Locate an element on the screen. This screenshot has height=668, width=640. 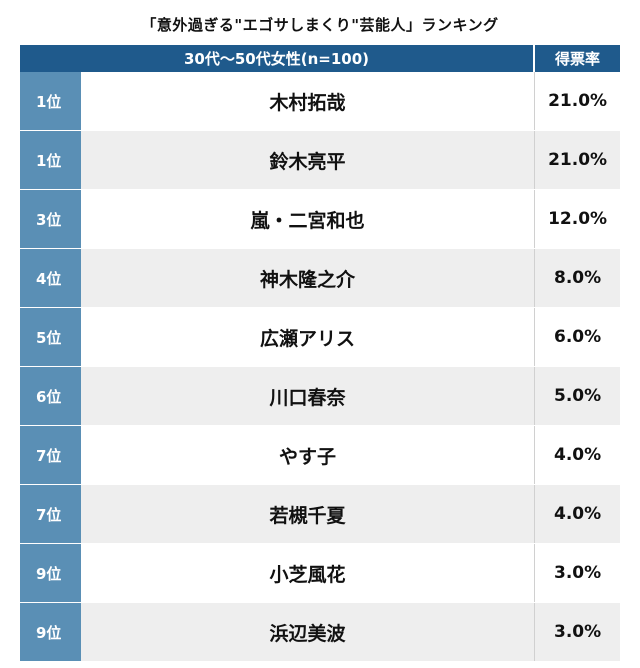
table-row: 5位 広瀬アリス 6.0% is located at coordinates (320, 337).